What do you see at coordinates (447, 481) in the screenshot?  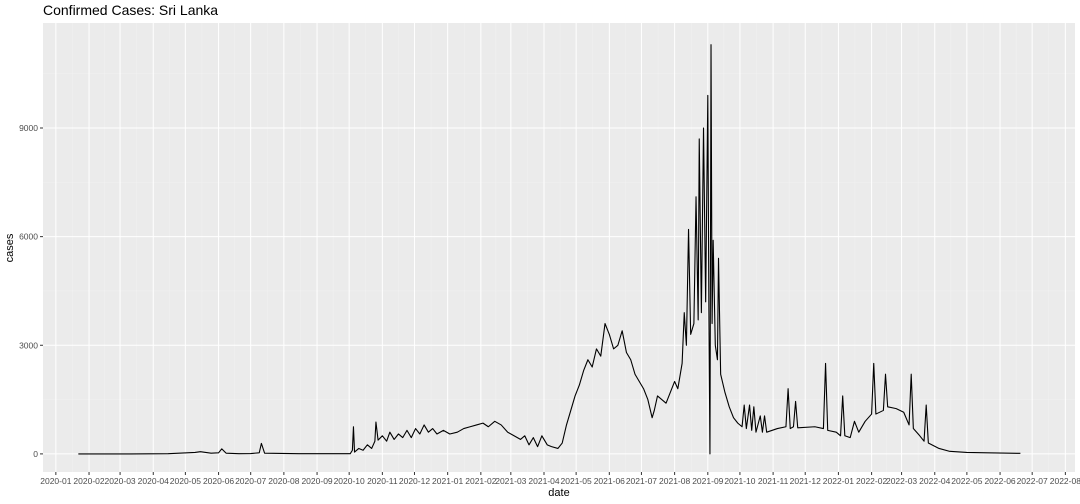 I see `x-tick-label: 2021-01` at bounding box center [447, 481].